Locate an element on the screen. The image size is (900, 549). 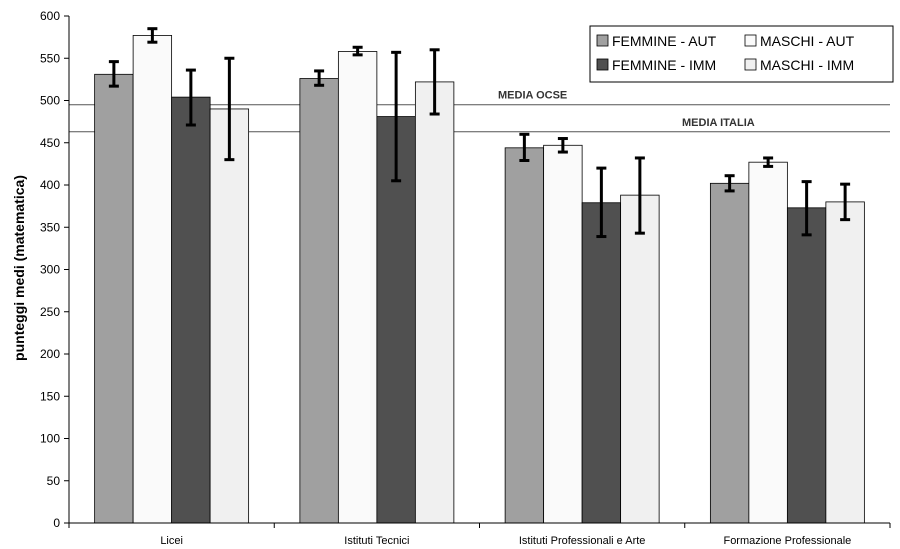
y-tick-label: 550 is located at coordinates (50, 58).